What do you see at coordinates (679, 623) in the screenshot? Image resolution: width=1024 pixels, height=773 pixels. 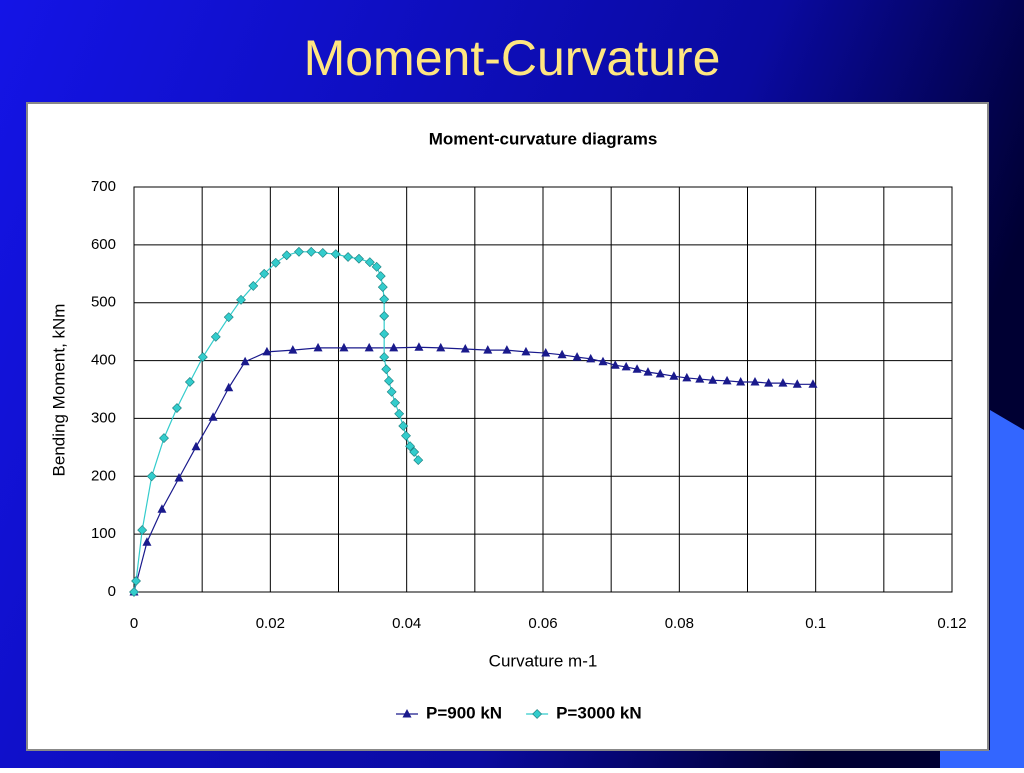 I see `x-tick-label: 0.08` at bounding box center [679, 623].